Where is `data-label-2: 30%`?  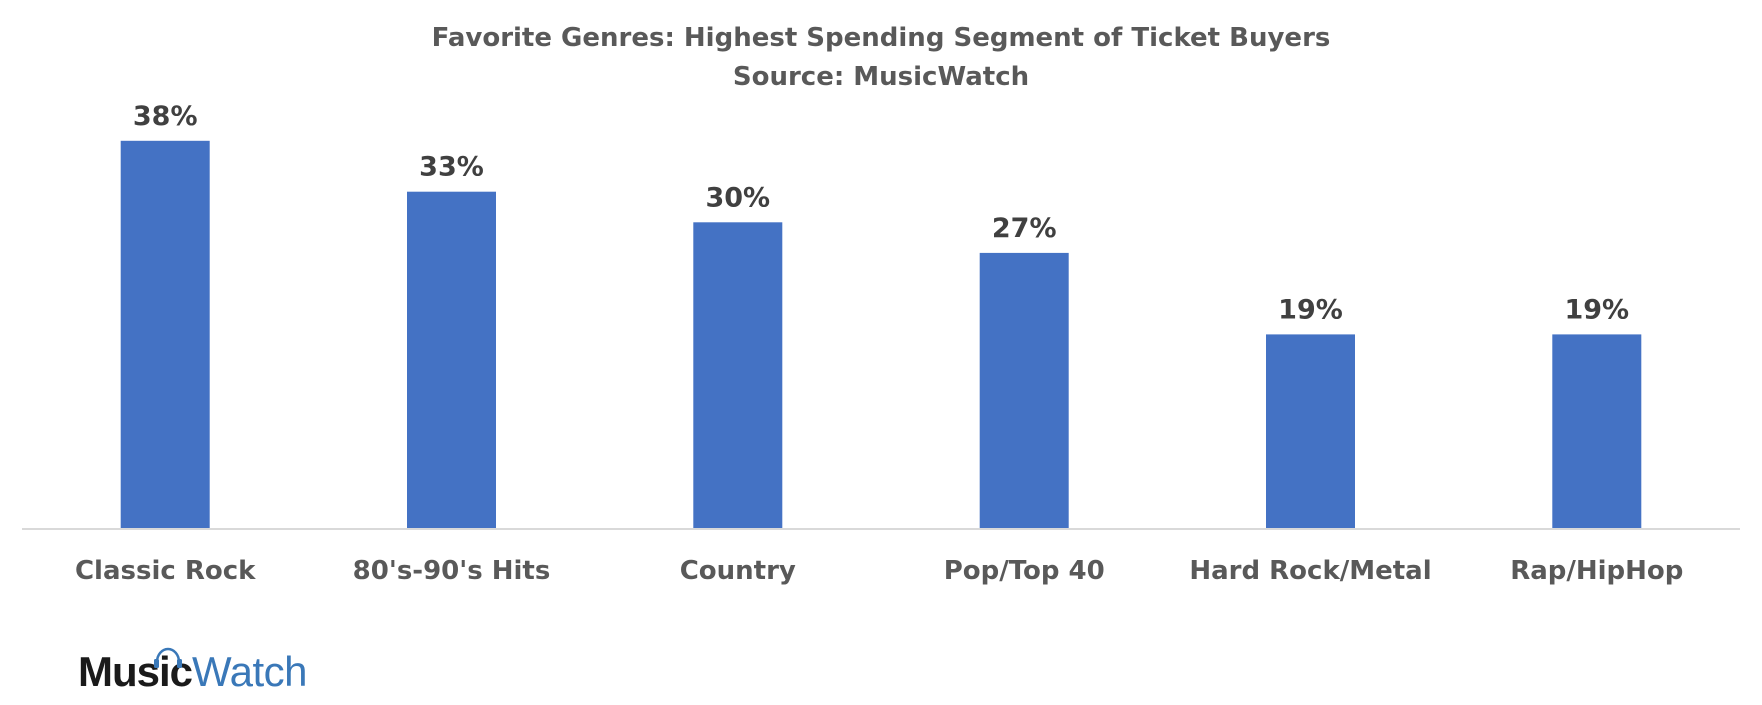 data-label-2: 30% is located at coordinates (737, 197).